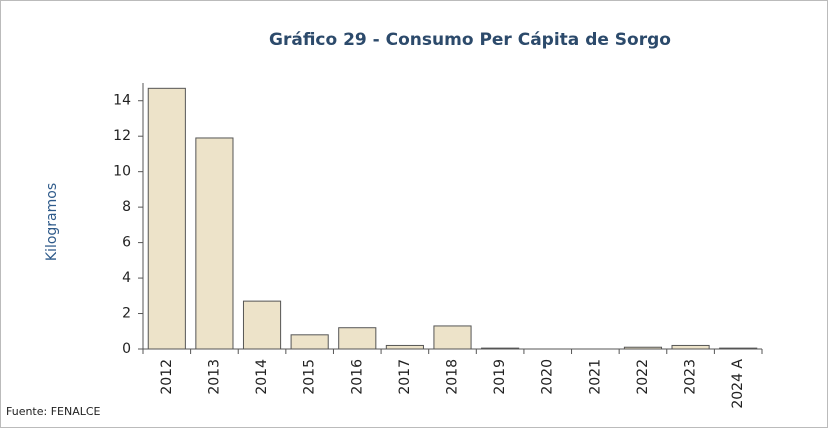 This screenshot has height=428, width=828. I want to click on y-axis-label: Kilogramos, so click(52, 222).